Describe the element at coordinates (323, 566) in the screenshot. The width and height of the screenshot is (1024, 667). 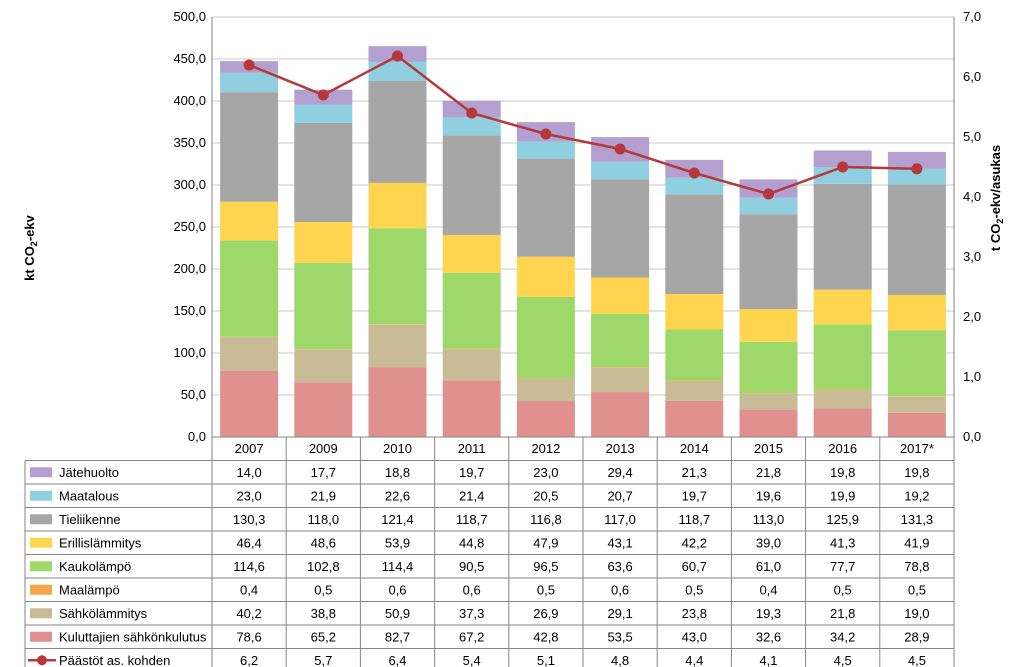
I see `data-label: 102,8` at that location.